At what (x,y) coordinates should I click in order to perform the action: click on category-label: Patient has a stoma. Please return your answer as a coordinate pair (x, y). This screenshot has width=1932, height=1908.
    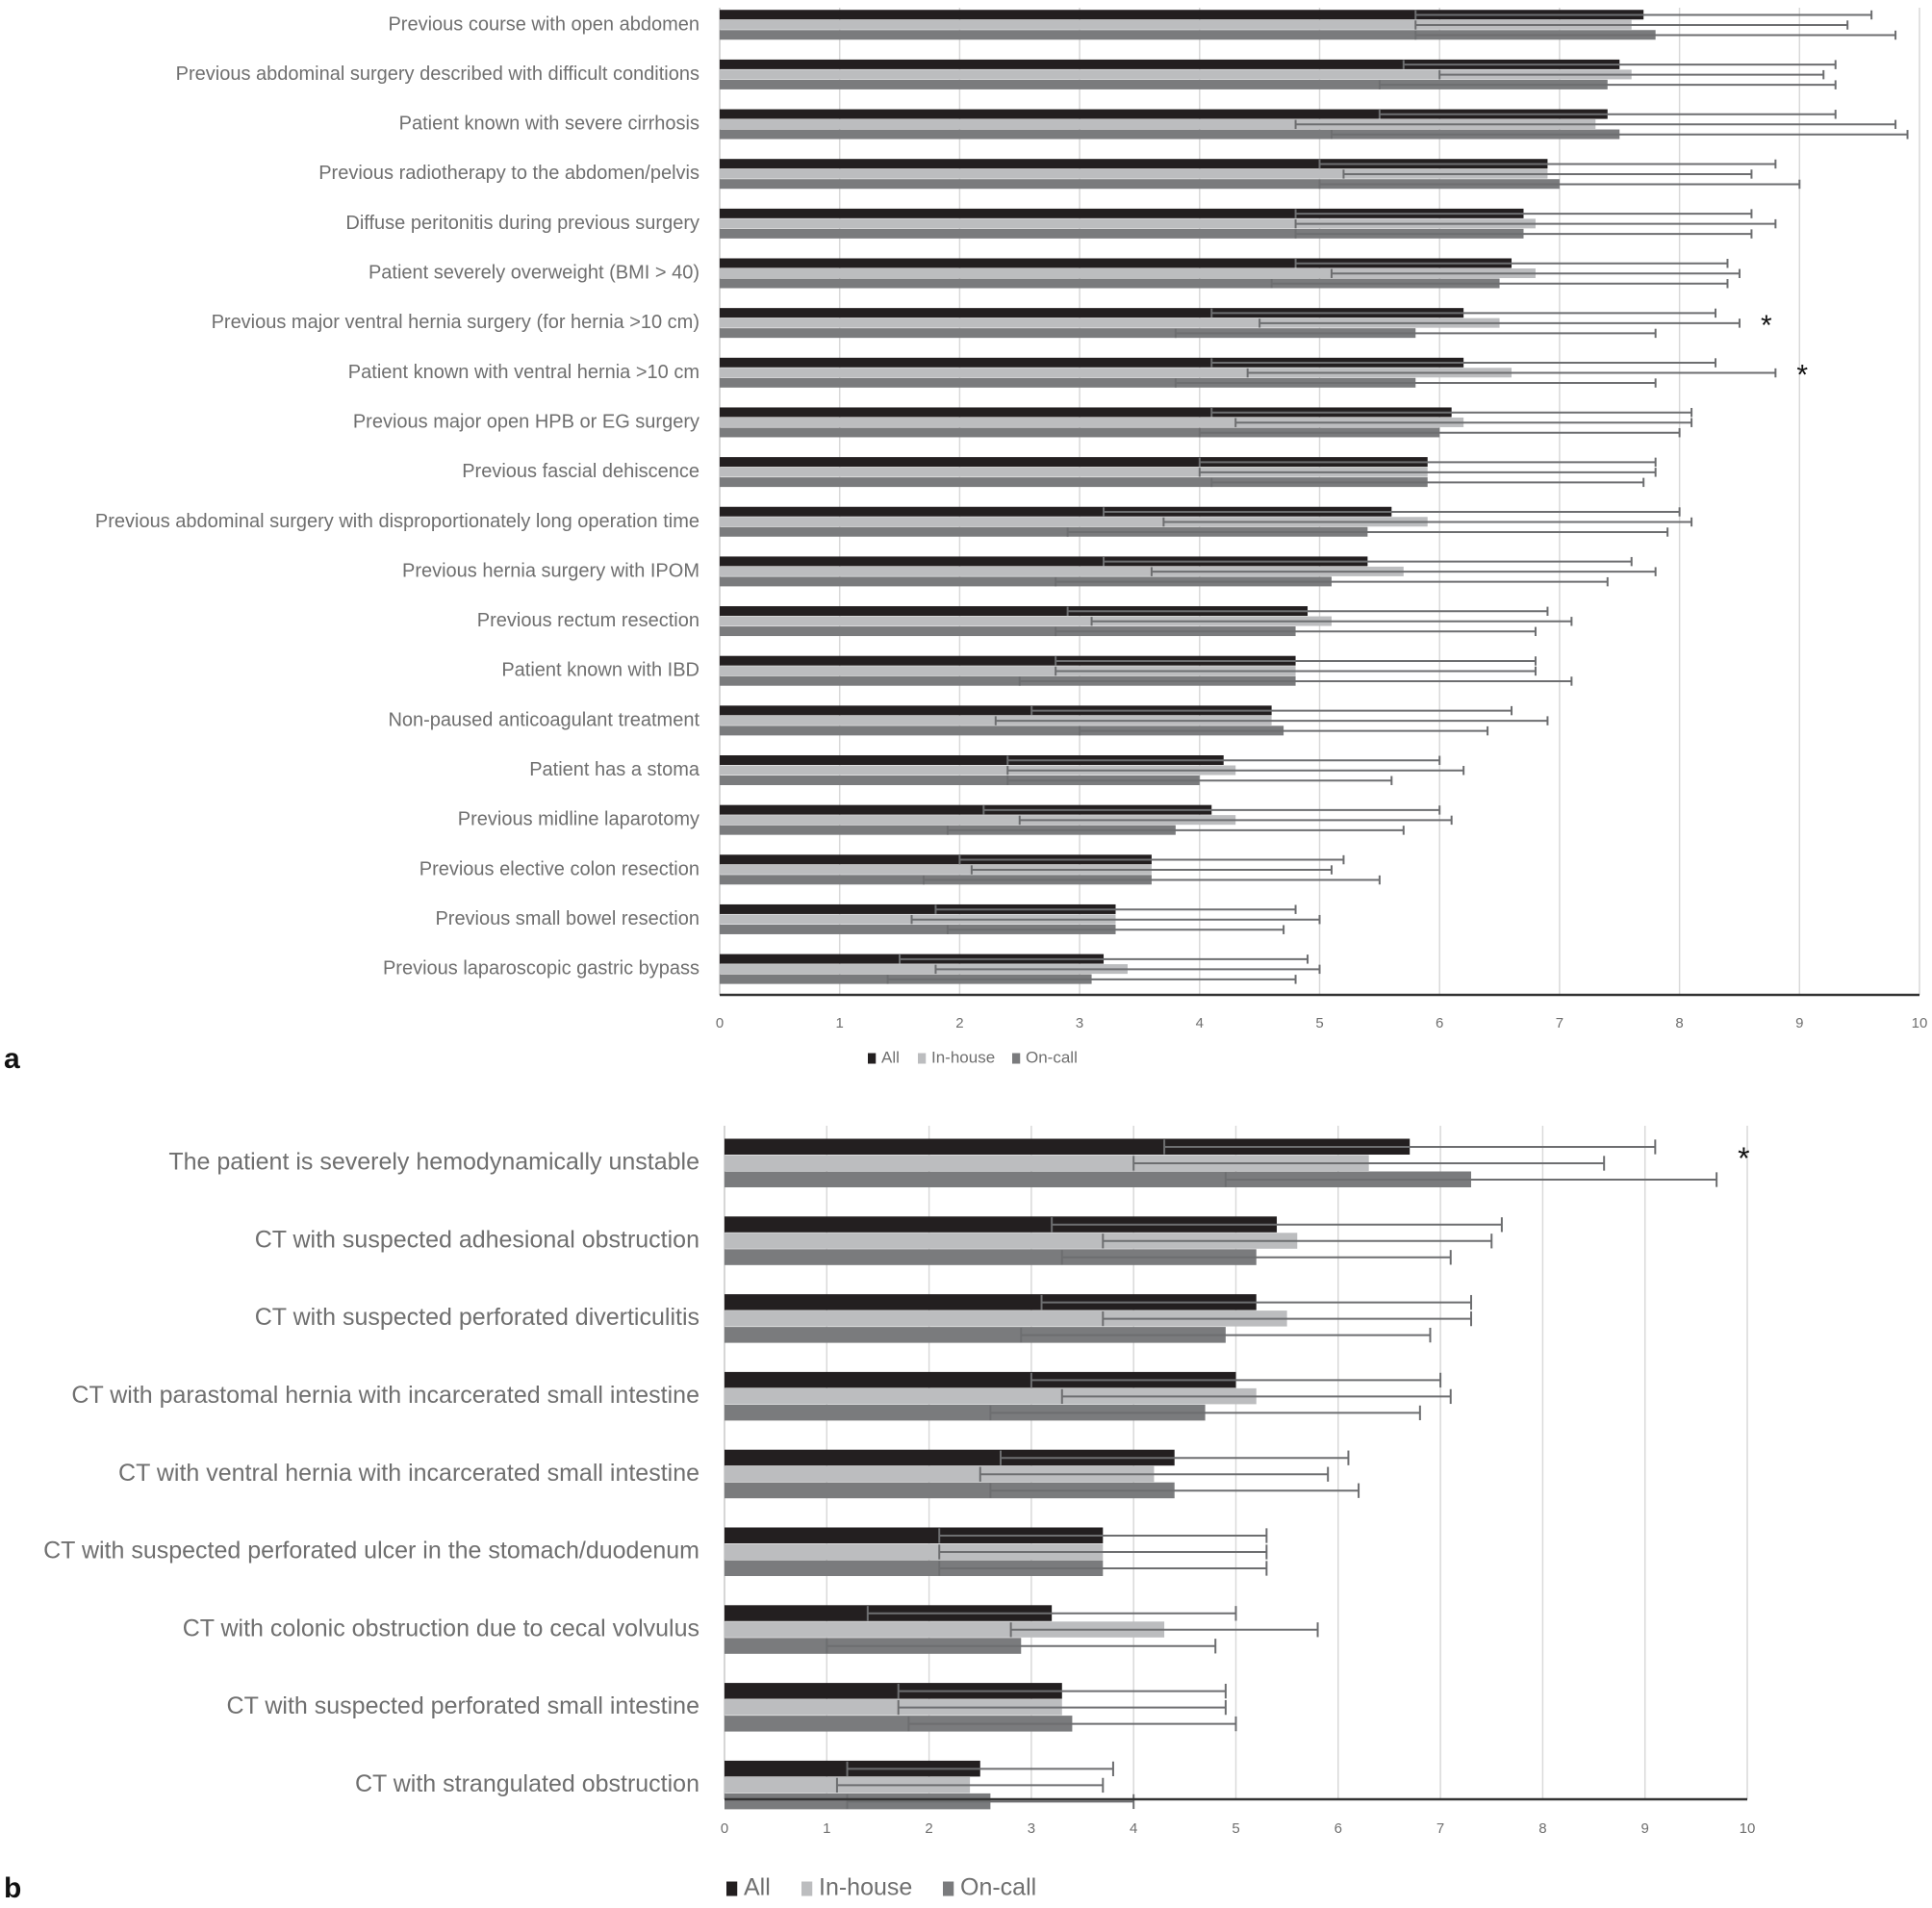
    Looking at the image, I should click on (614, 769).